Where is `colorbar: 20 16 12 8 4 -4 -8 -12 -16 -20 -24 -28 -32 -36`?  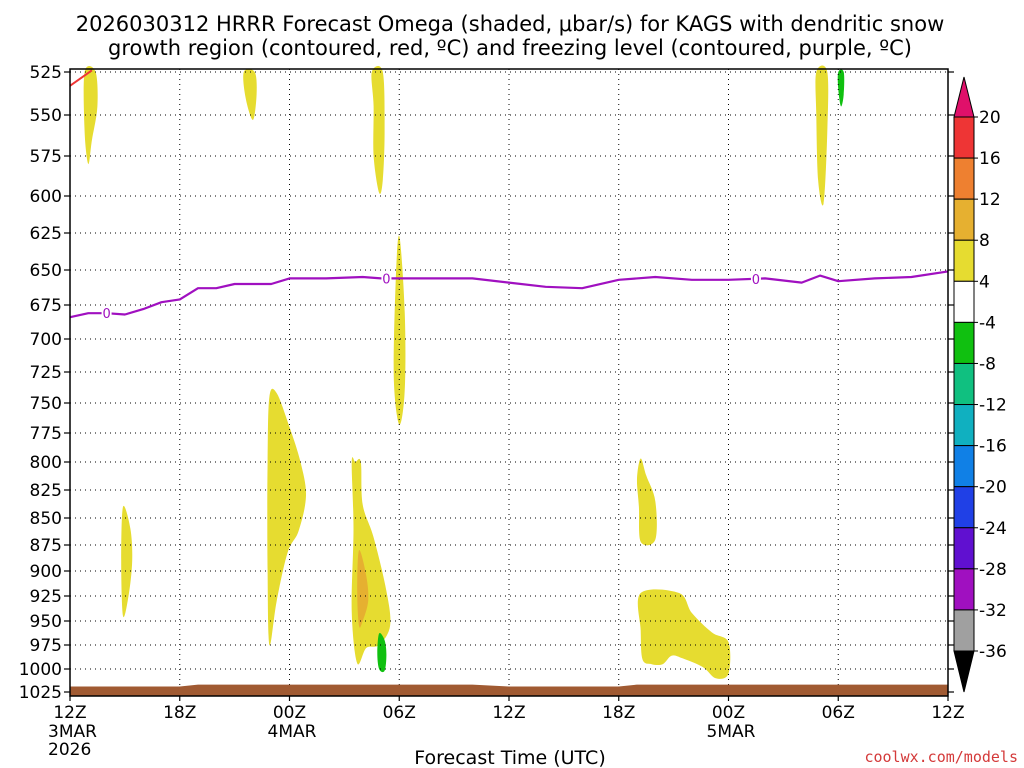
colorbar: 20 16 12 8 4 -4 -8 -12 -16 -20 -24 -28 -32 -36 is located at coordinates (980, 384).